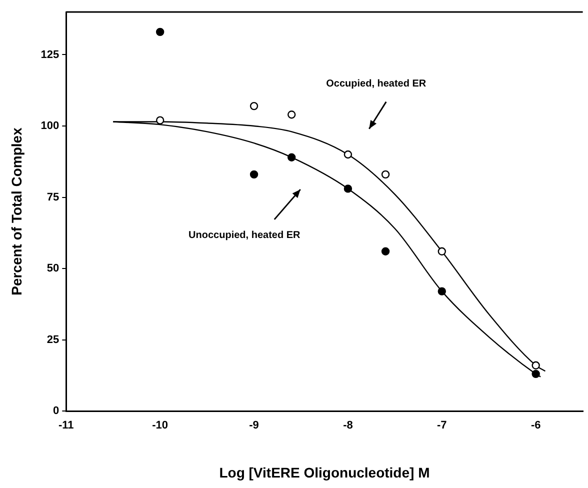 The width and height of the screenshot is (588, 488). What do you see at coordinates (50, 54) in the screenshot?
I see `y-tick-label: 125` at bounding box center [50, 54].